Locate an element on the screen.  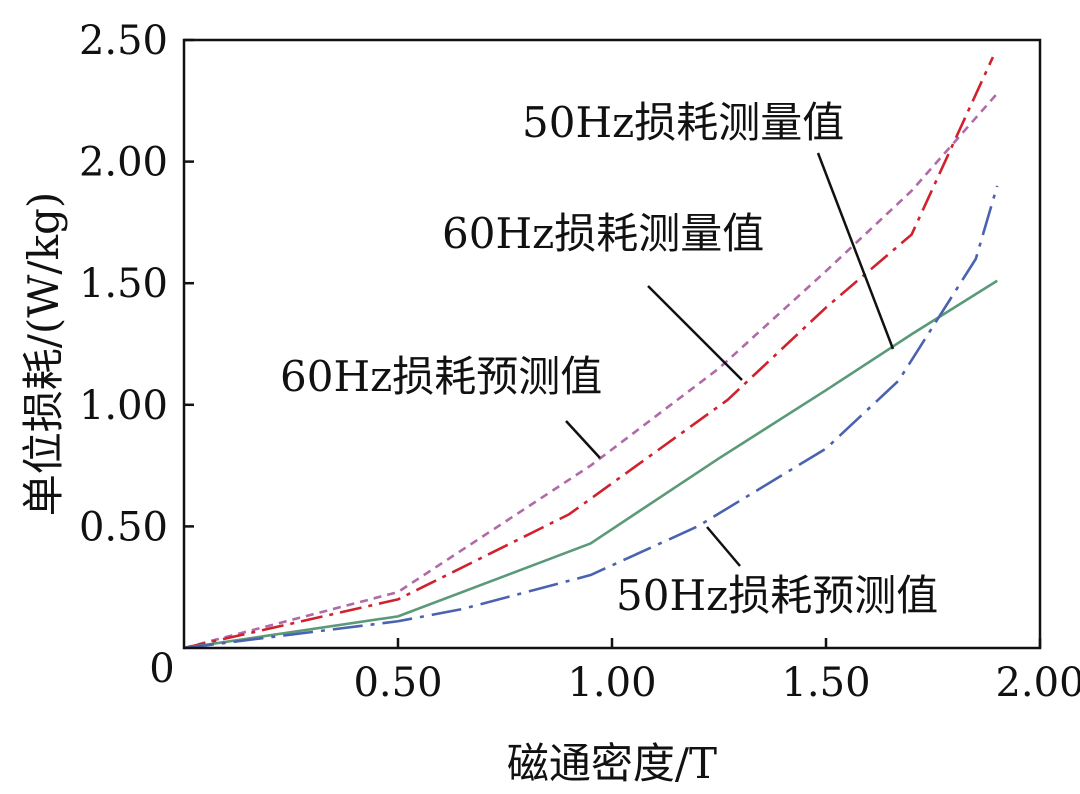
annotation-60hz-measured: 60Hz损耗测量值 is located at coordinates (603, 233).